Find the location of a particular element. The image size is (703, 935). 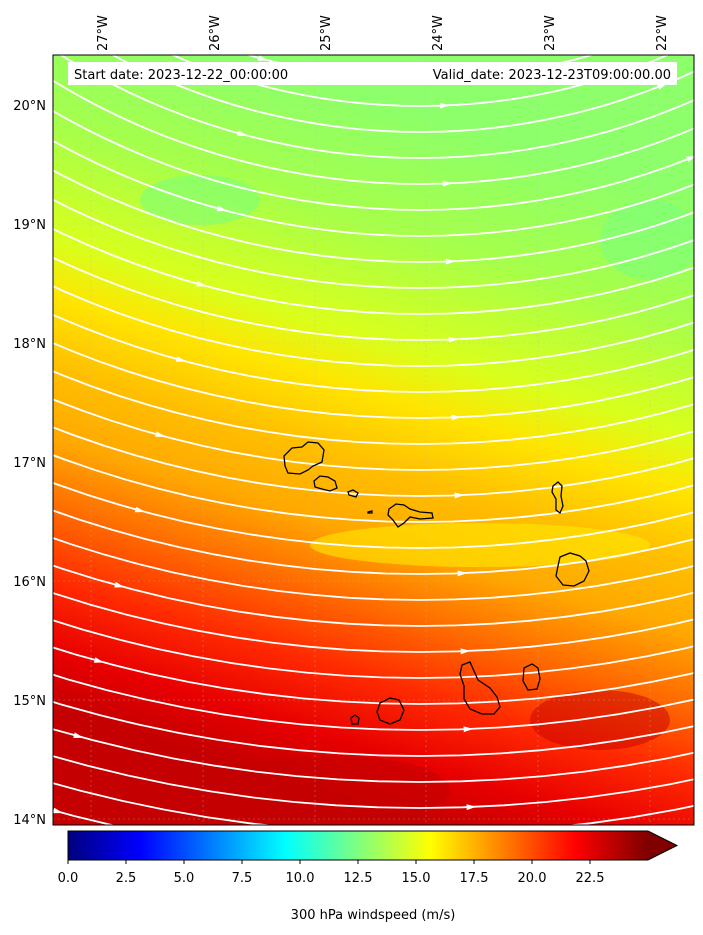

colorbar-tick-label: 17.5 is located at coordinates (474, 878).